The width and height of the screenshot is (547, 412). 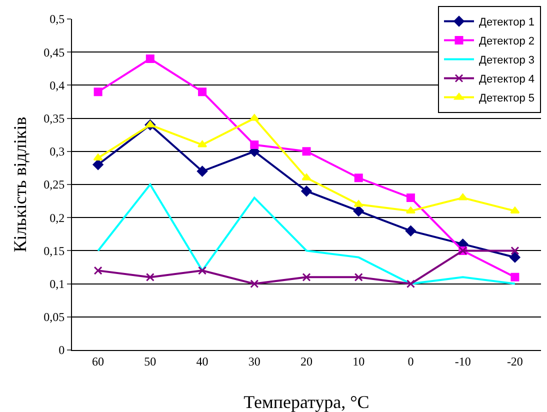 I want to click on legend-label: Детектор 3, so click(x=506, y=60).